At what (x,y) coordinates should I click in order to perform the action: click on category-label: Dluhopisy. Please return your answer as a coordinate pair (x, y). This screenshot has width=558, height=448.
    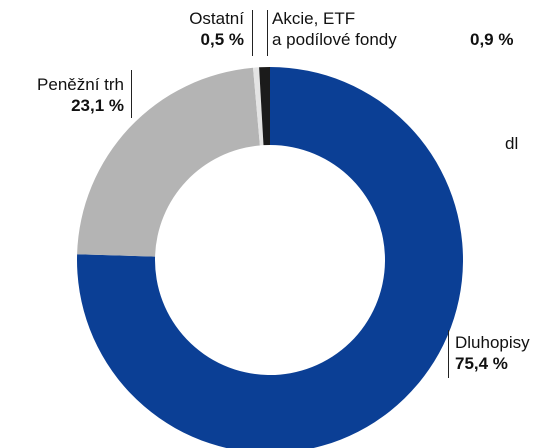
    Looking at the image, I should click on (492, 342).